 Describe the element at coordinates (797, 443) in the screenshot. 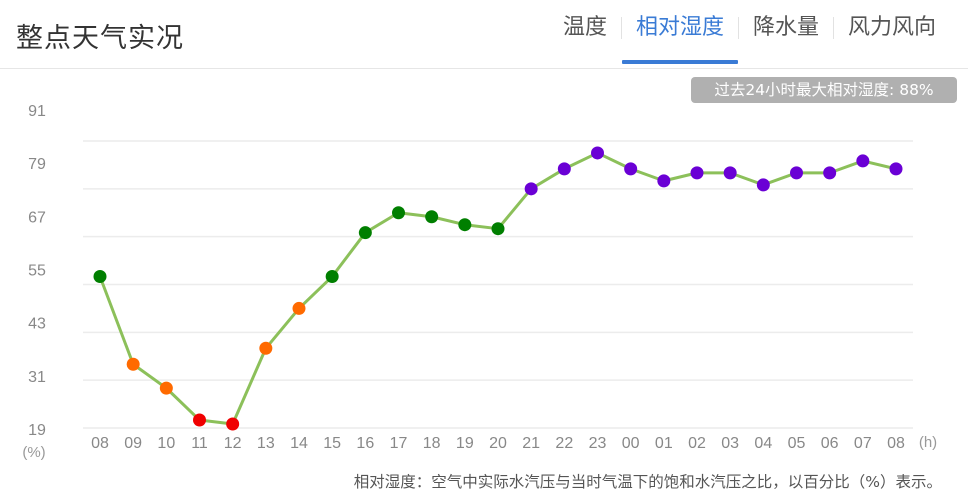

I see `x-tick-label: 05` at that location.